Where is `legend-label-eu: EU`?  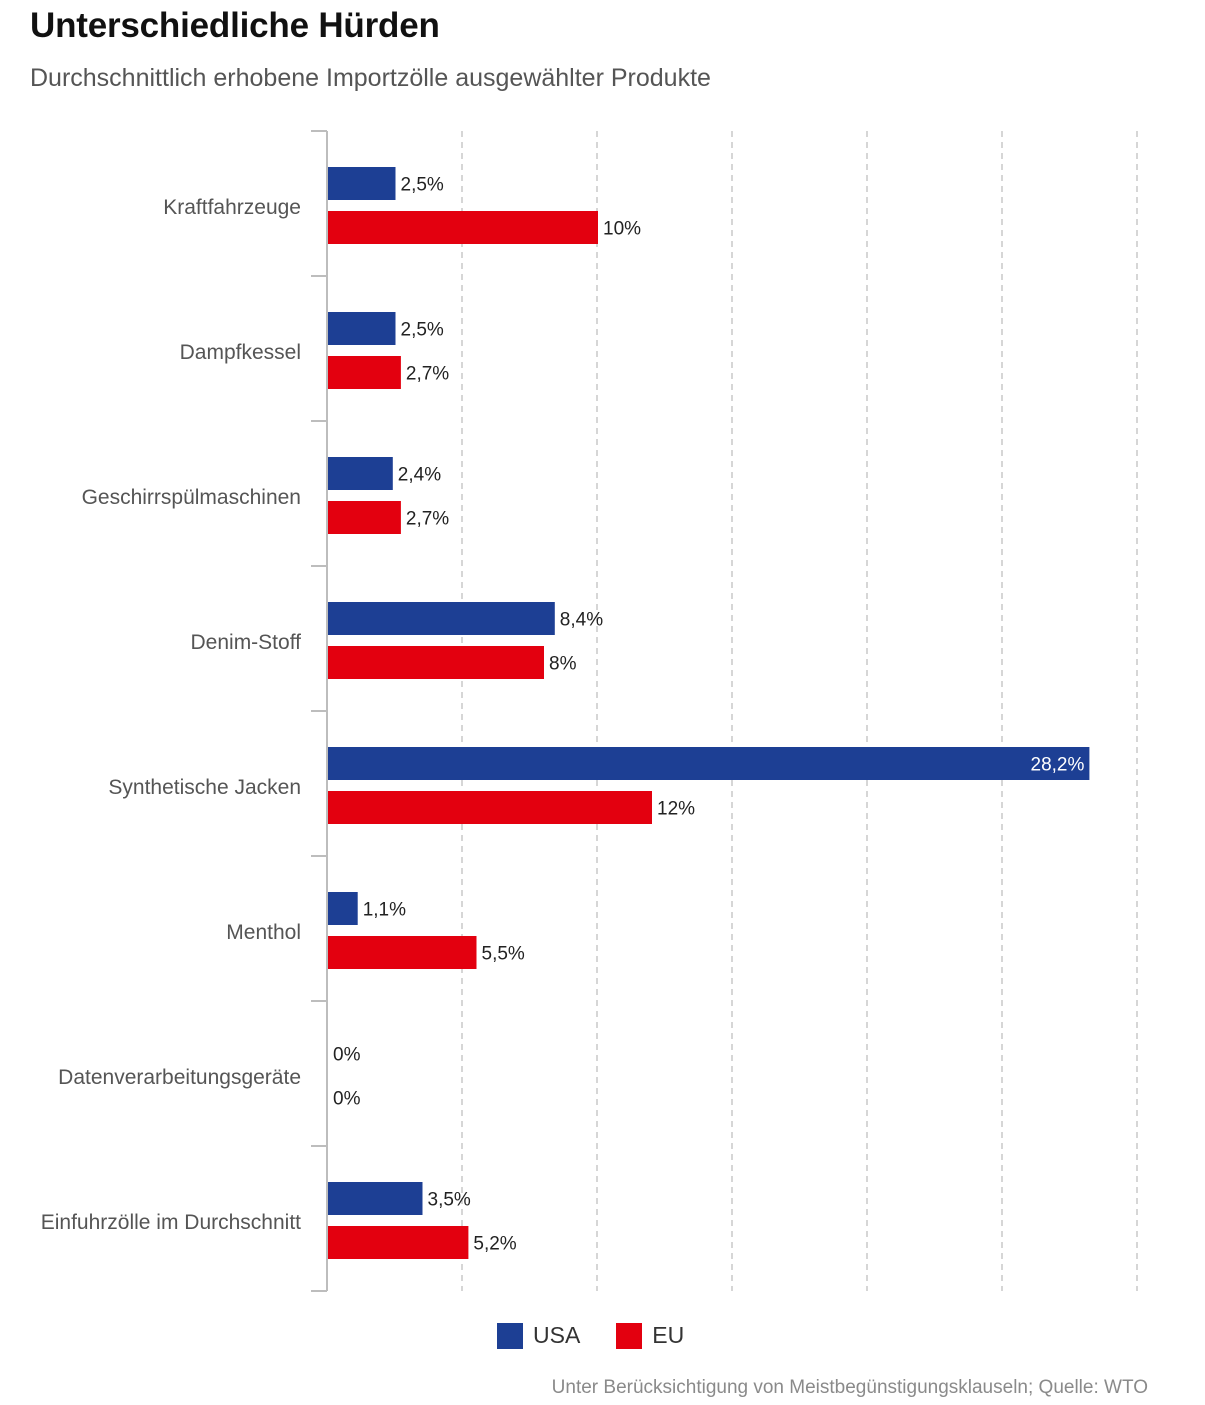
legend-label-eu: EU is located at coordinates (668, 1335).